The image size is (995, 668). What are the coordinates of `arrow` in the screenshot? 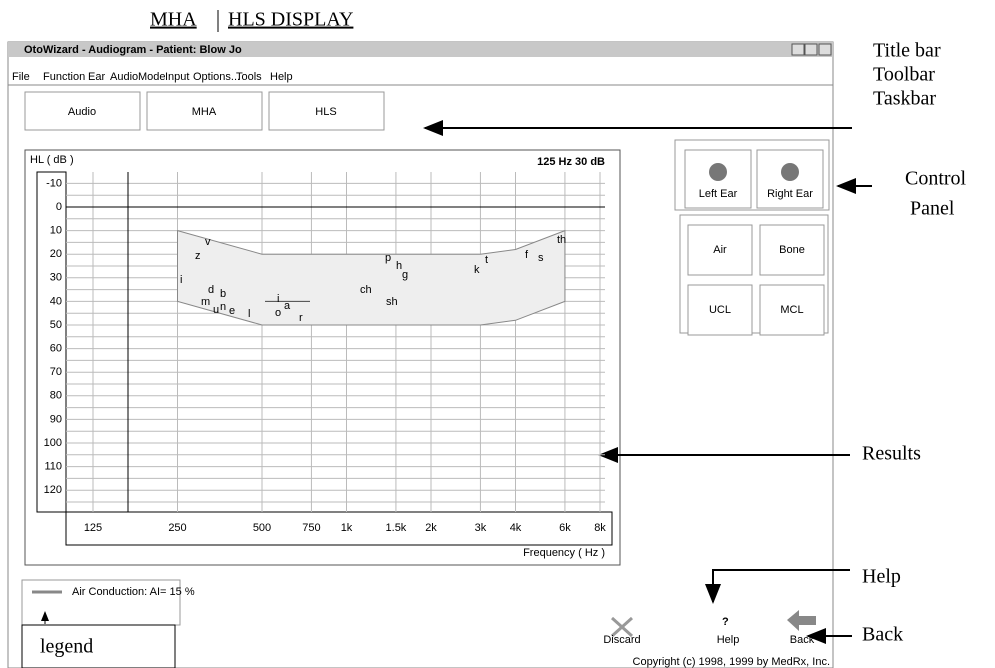 It's located at (777, 586).